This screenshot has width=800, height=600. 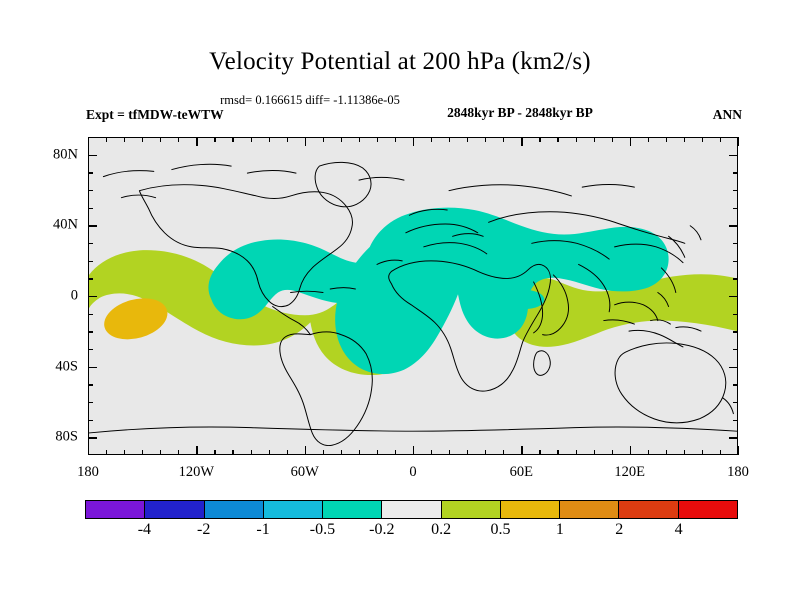 I want to click on colorbar-label: 1, so click(x=559, y=529).